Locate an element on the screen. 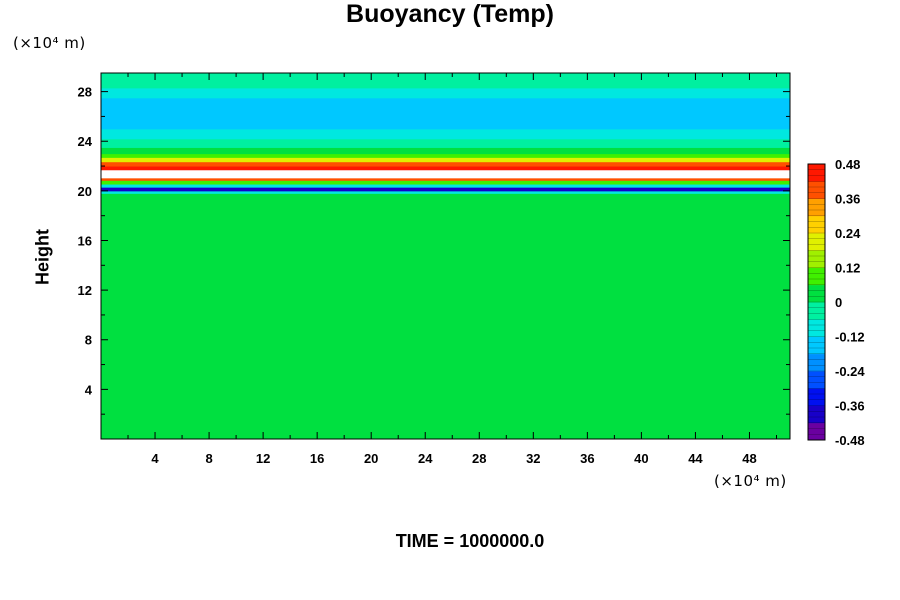  y-axis-unit: (×10⁴ m) is located at coordinates (49, 43).